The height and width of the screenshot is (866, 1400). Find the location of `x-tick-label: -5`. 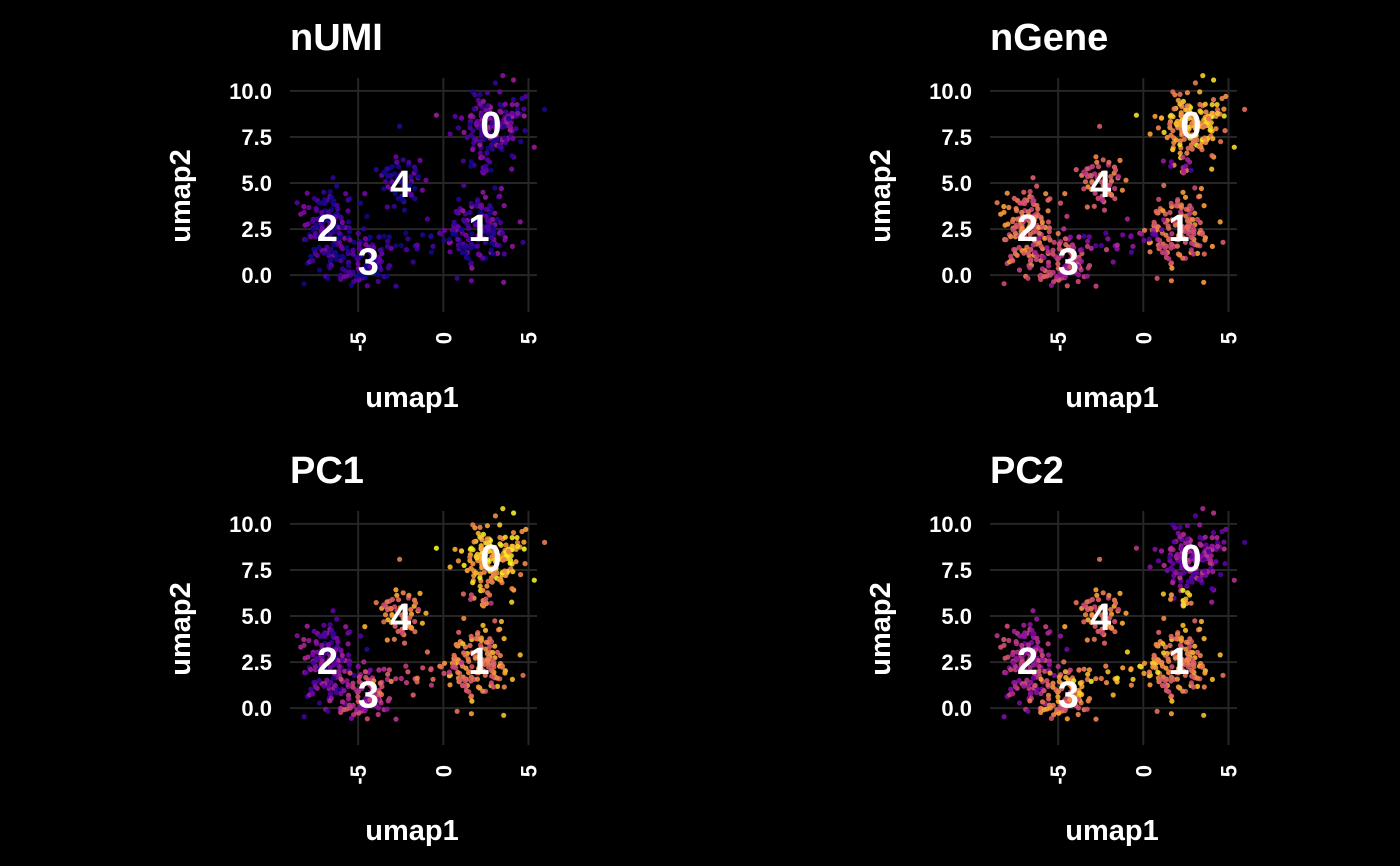

x-tick-label: -5 is located at coordinates (358, 342).